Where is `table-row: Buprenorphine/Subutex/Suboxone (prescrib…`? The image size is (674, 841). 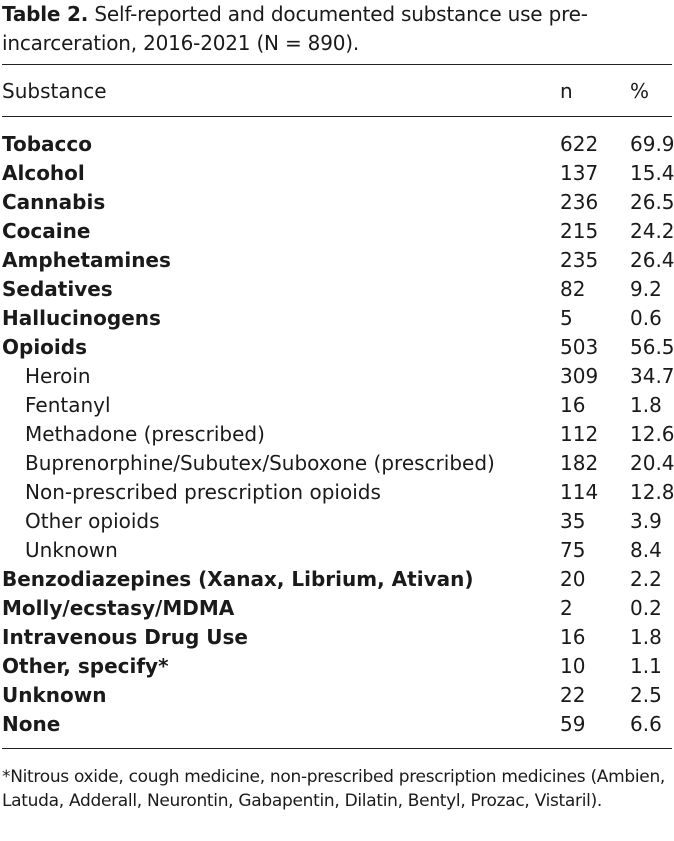
table-row: Buprenorphine/Subutex/Suboxone (prescrib… is located at coordinates (337, 463).